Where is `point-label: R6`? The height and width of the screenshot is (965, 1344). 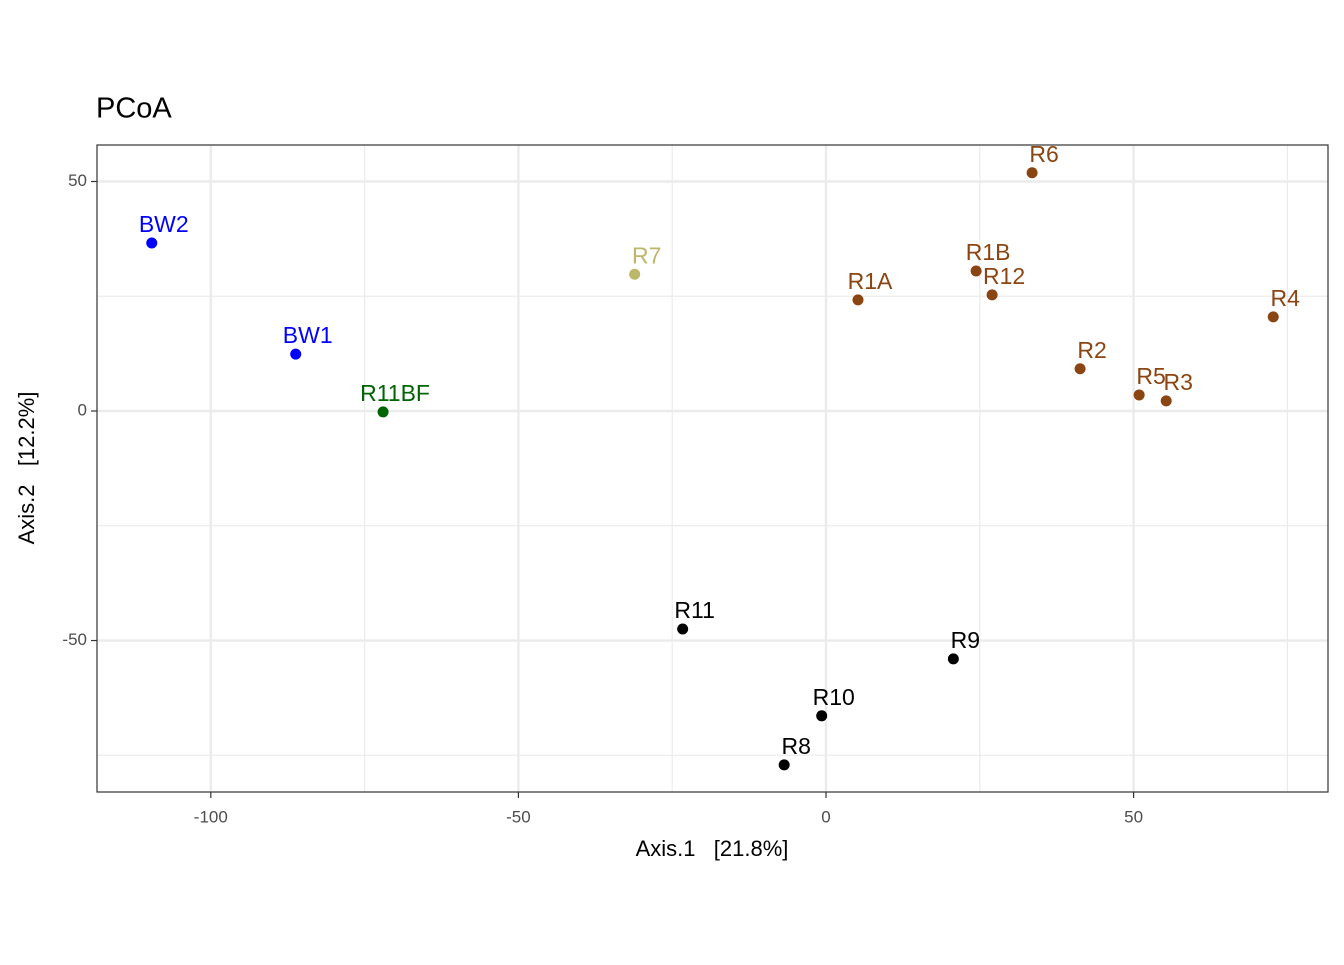
point-label: R6 is located at coordinates (1043, 154).